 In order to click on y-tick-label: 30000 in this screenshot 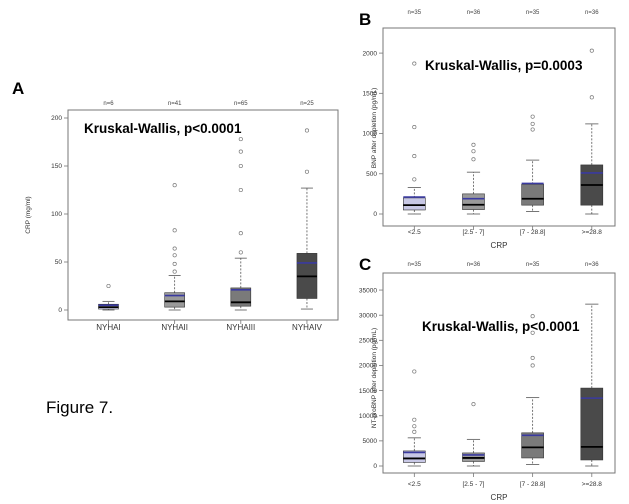, I will do `click(368, 315)`.